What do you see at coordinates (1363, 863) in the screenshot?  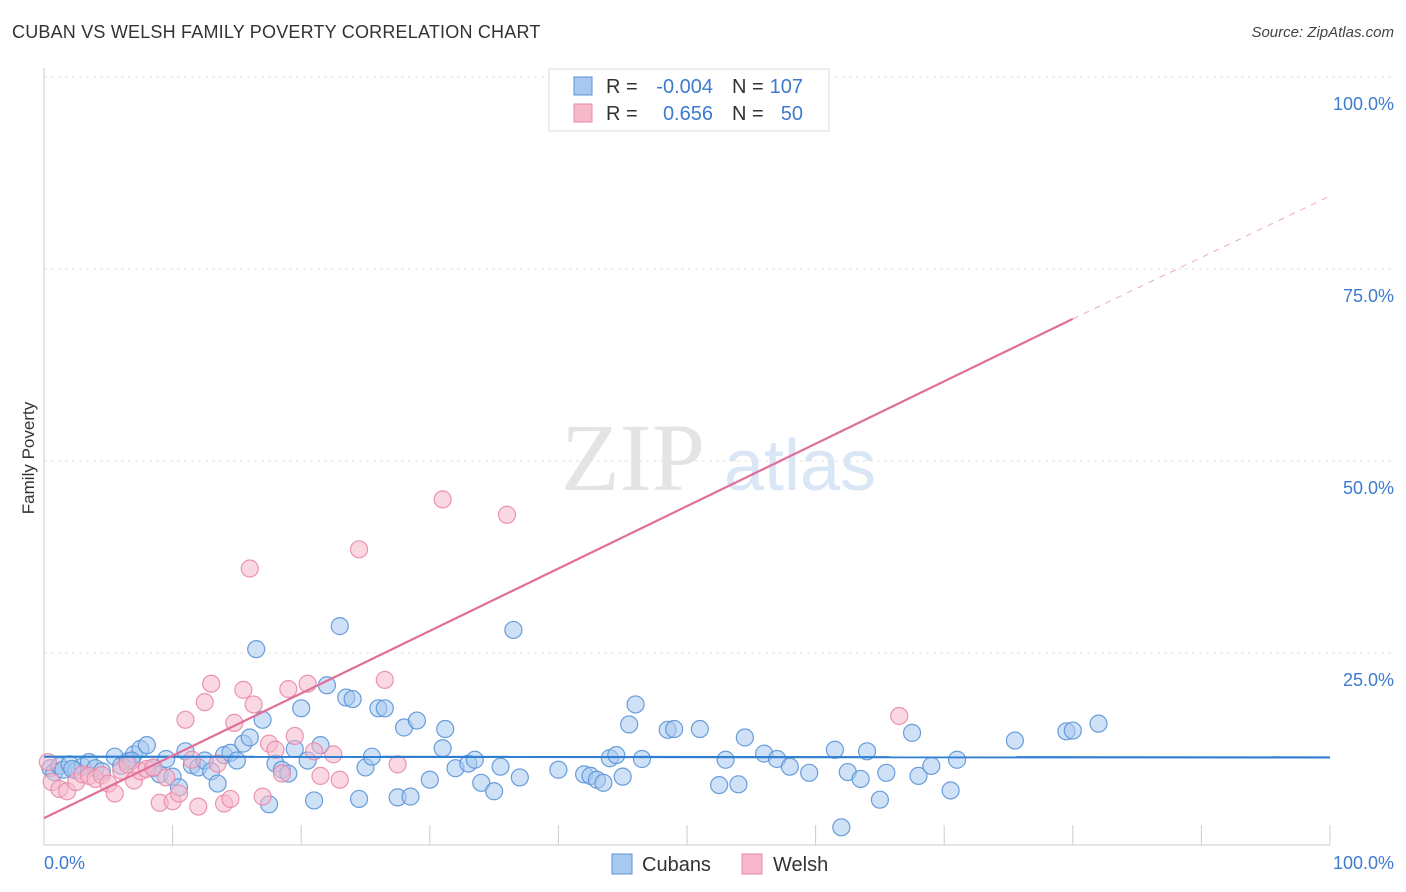 I see `x-tick-label-max: 100.0%` at bounding box center [1363, 863].